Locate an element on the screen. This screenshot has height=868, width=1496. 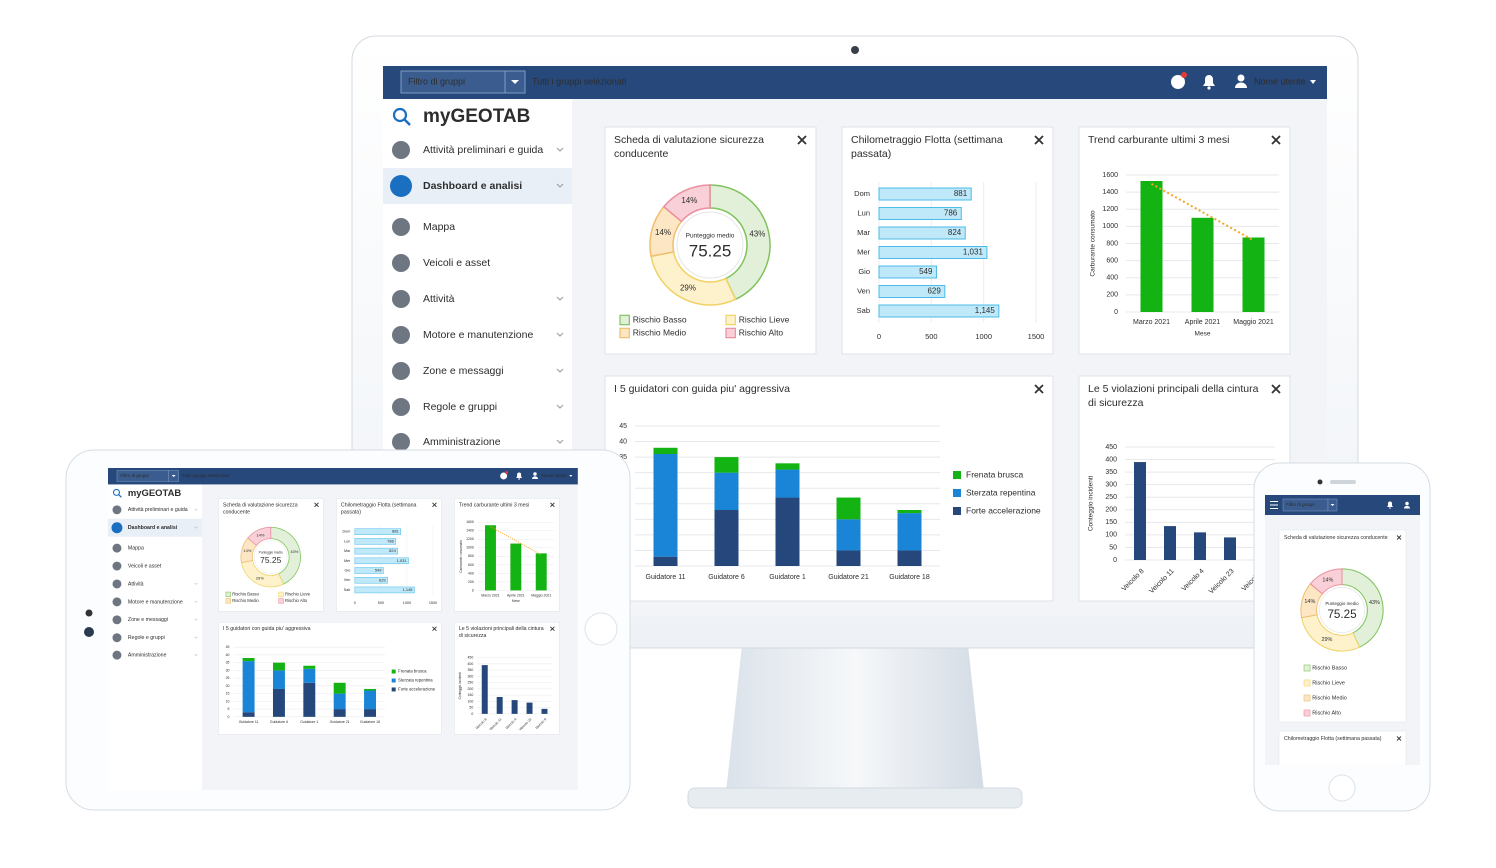
dropdown-arrow is located at coordinates (1332, 505).